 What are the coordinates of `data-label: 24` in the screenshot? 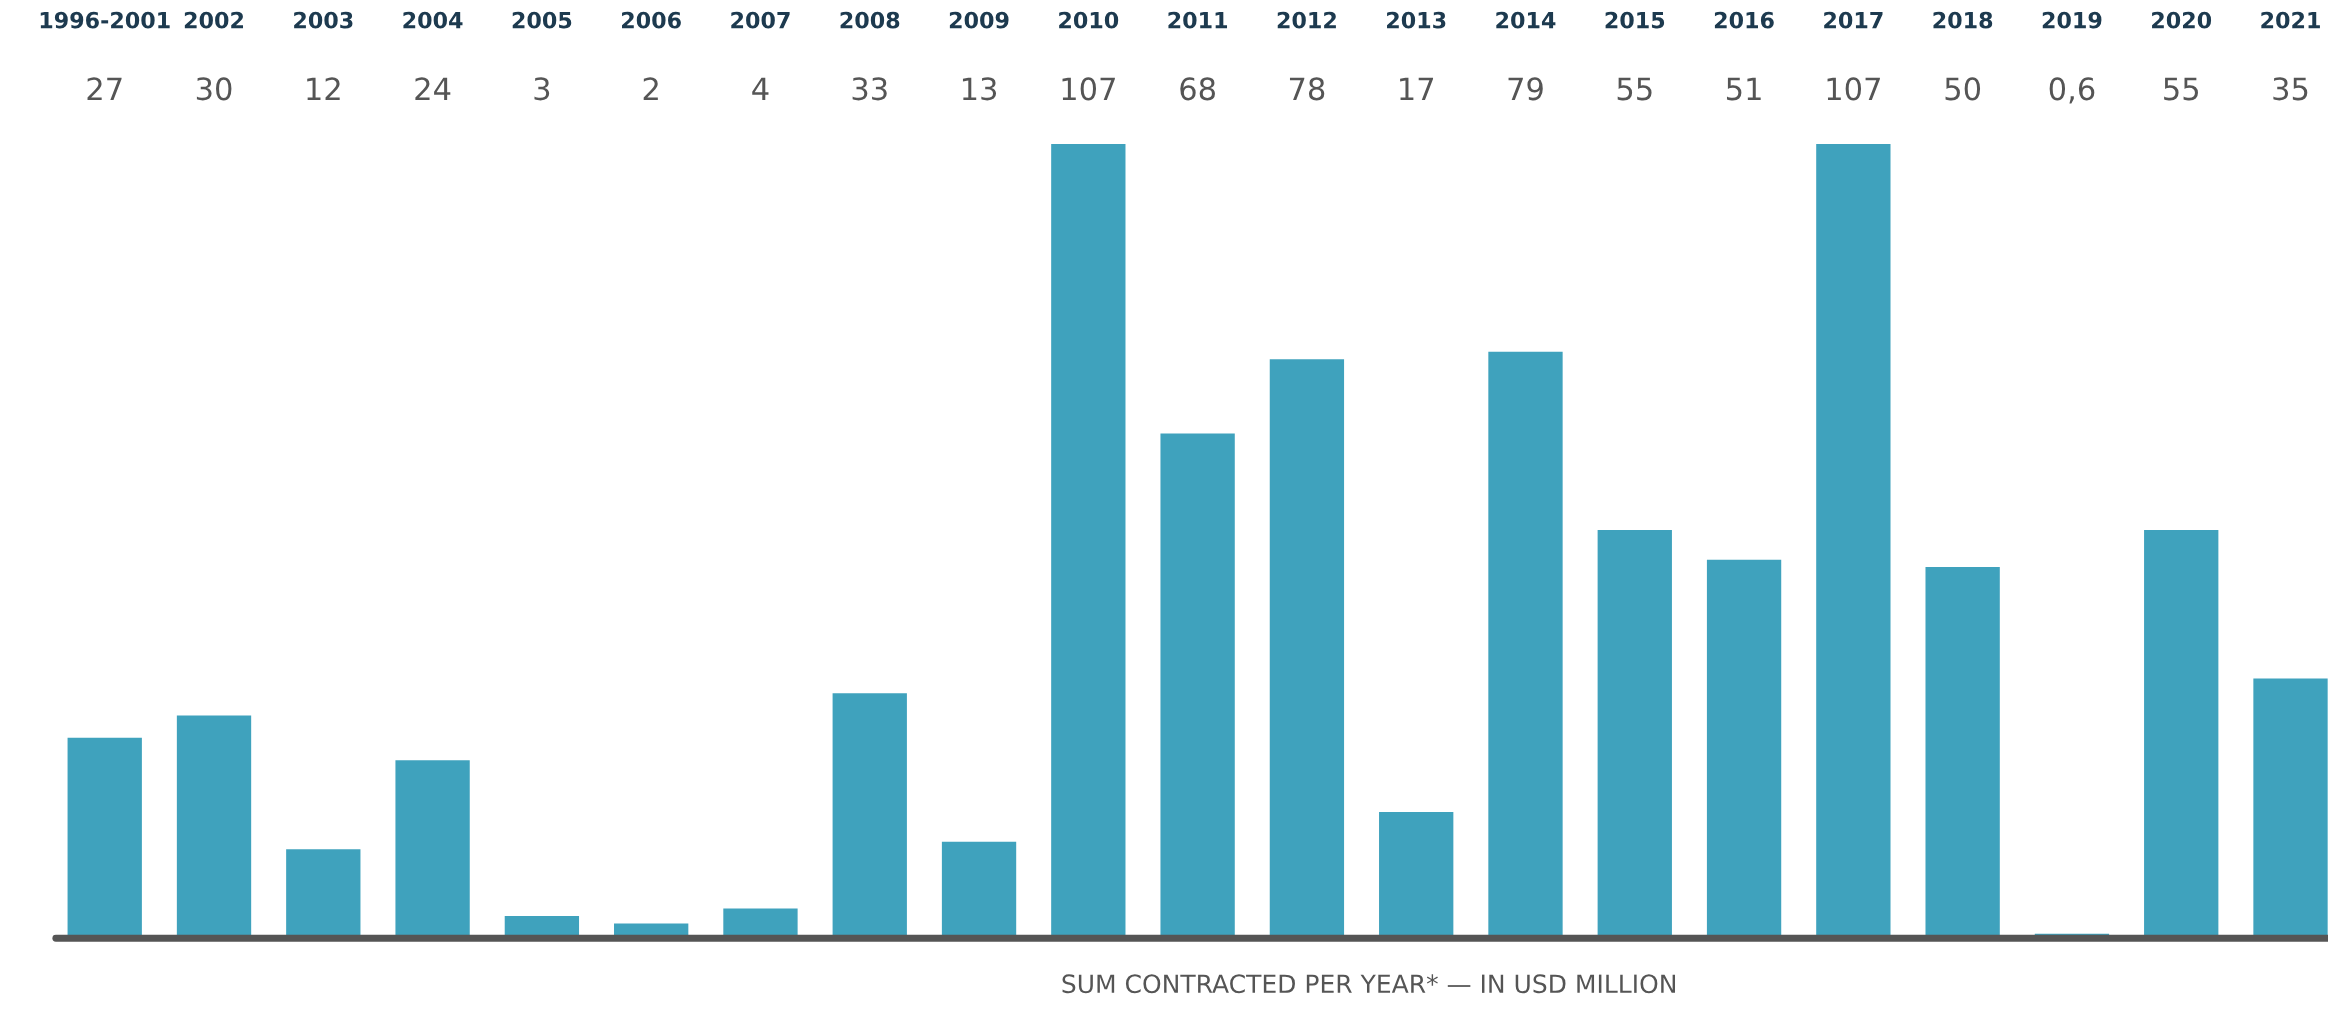 It's located at (433, 88).